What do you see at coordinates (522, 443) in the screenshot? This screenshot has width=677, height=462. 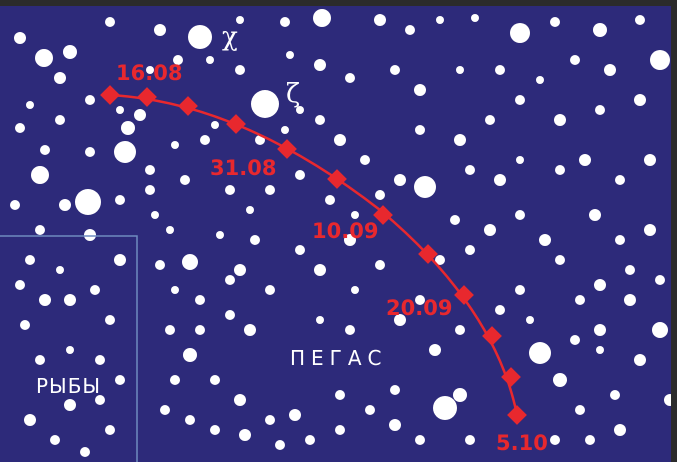 I see `date-label-5-10: 5.10` at bounding box center [522, 443].